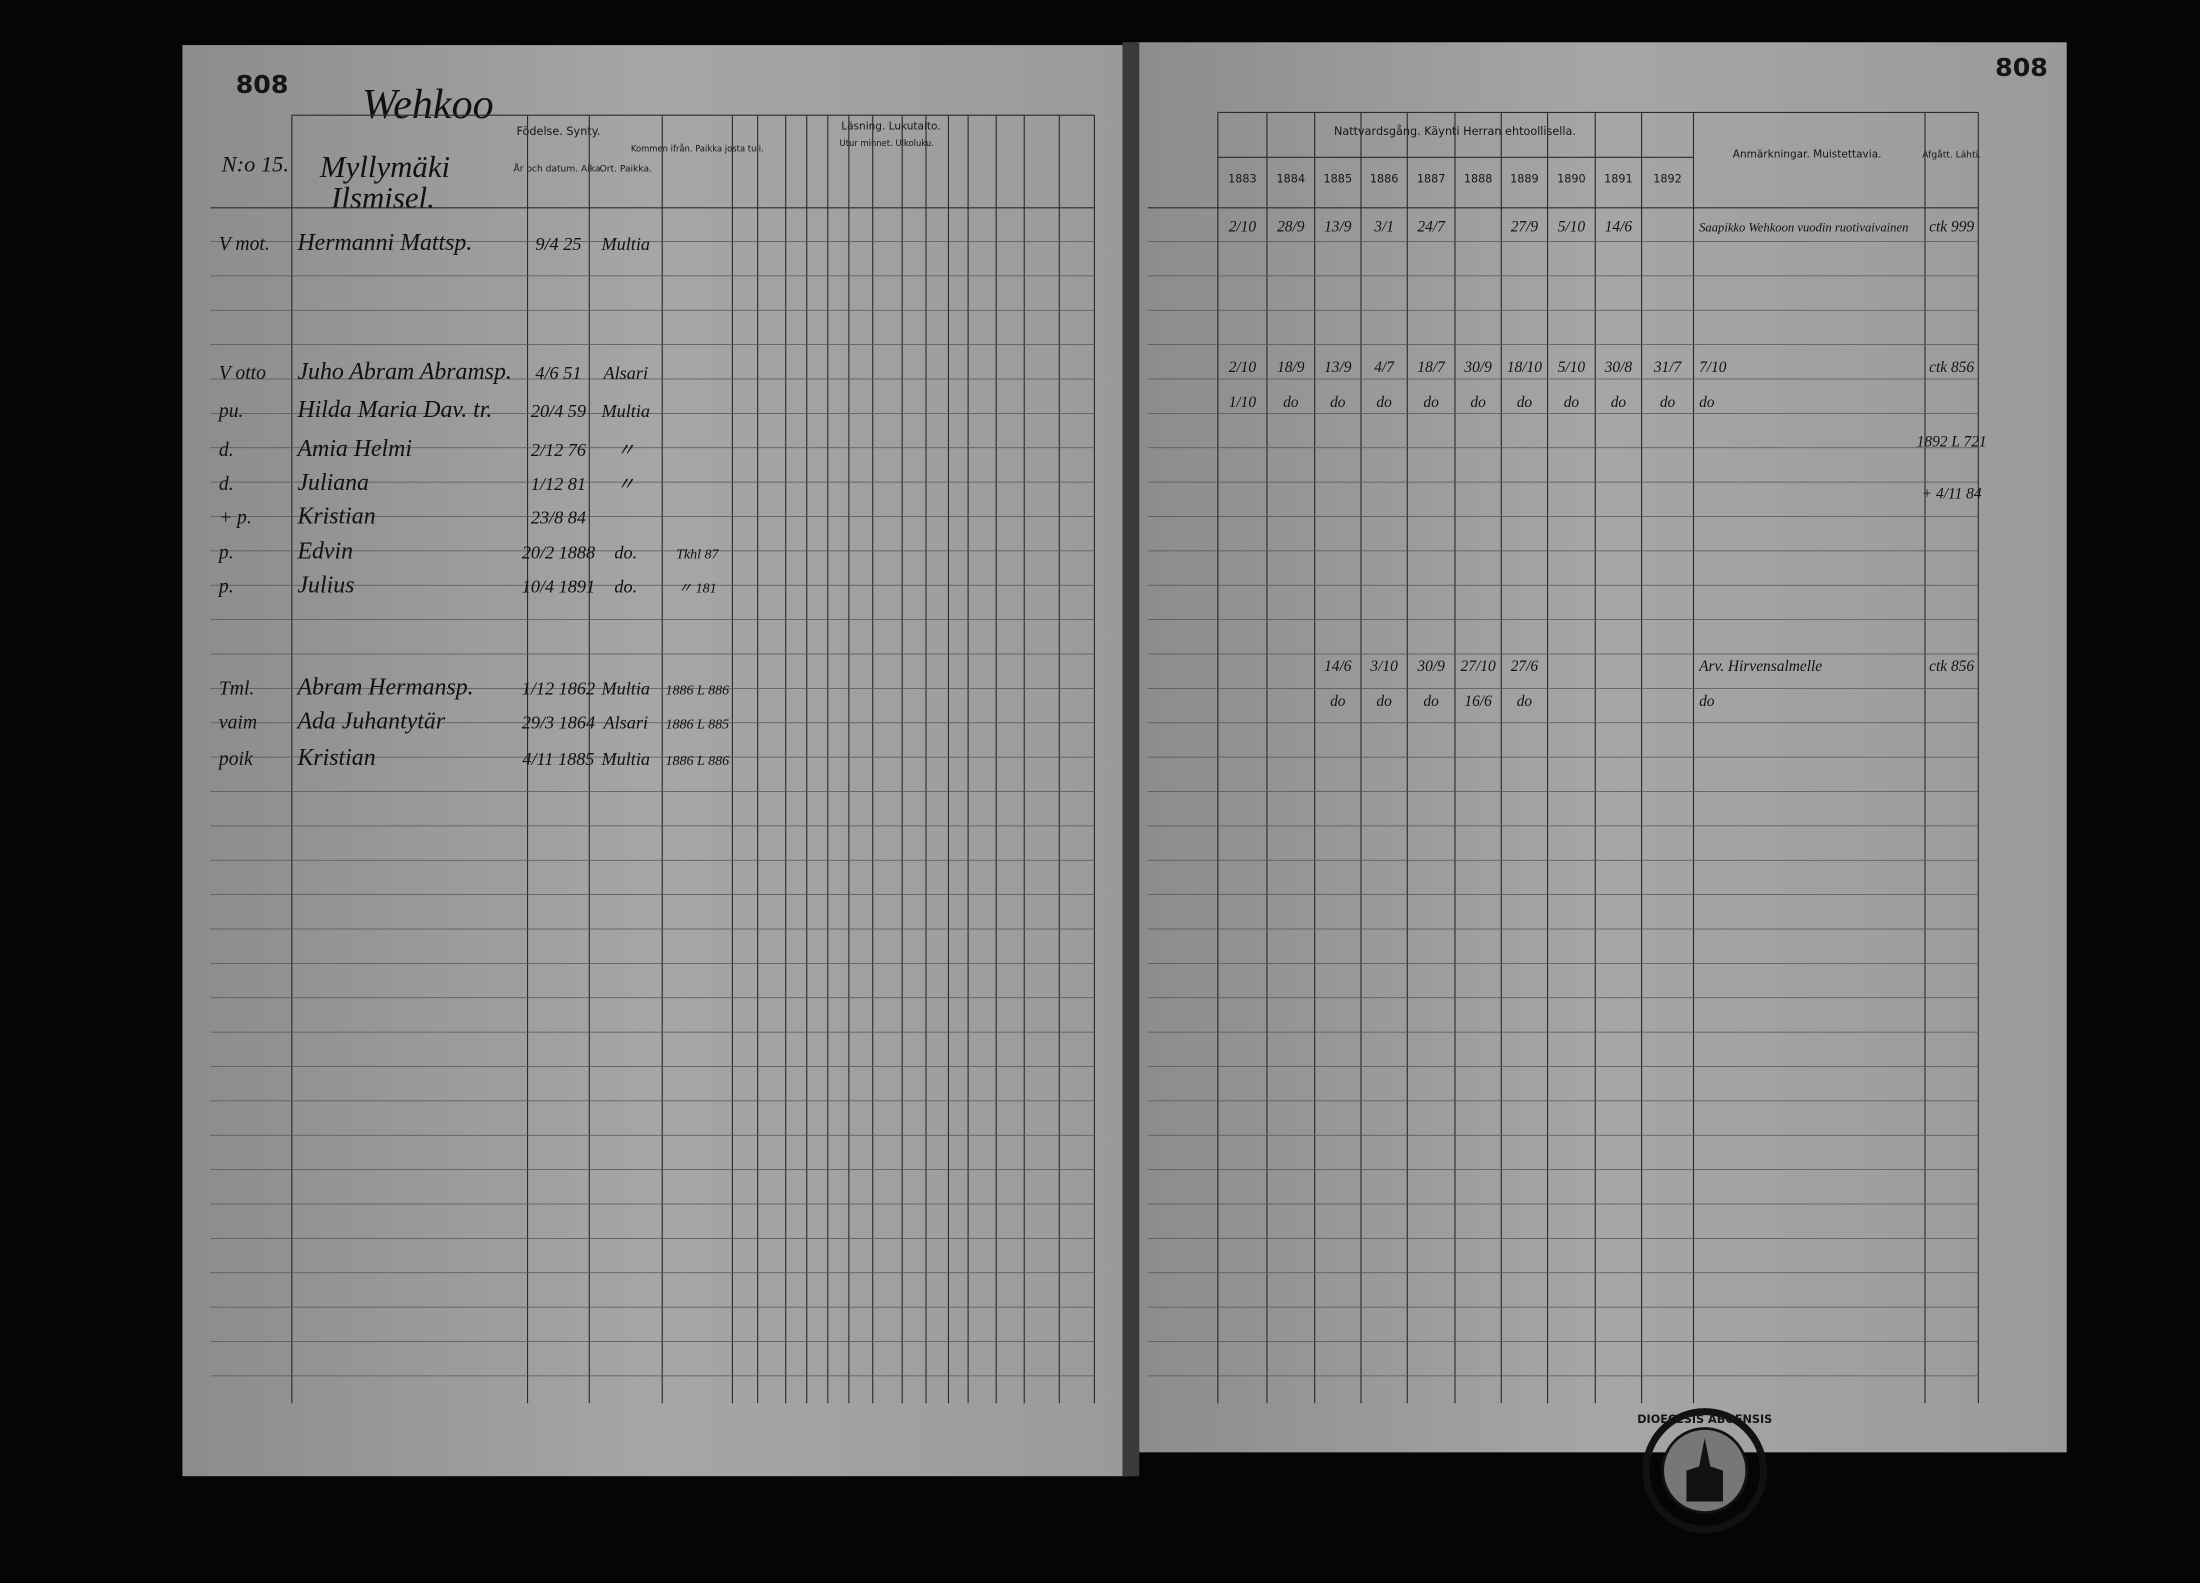  Describe the element at coordinates (255, 163) in the screenshot. I see `house-number: N:o 15.` at that location.